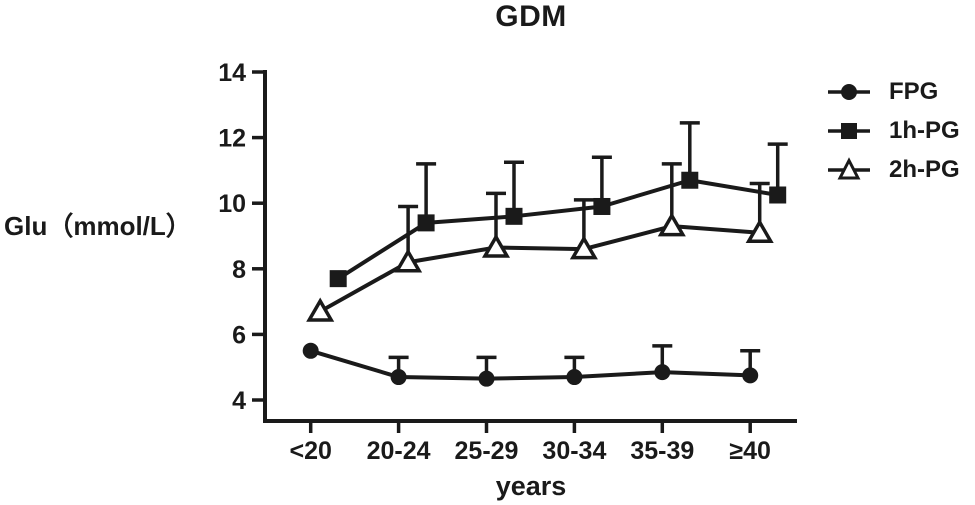 Image resolution: width=975 pixels, height=505 pixels. What do you see at coordinates (914, 91) in the screenshot?
I see `legend-label-fpg: FPG` at bounding box center [914, 91].